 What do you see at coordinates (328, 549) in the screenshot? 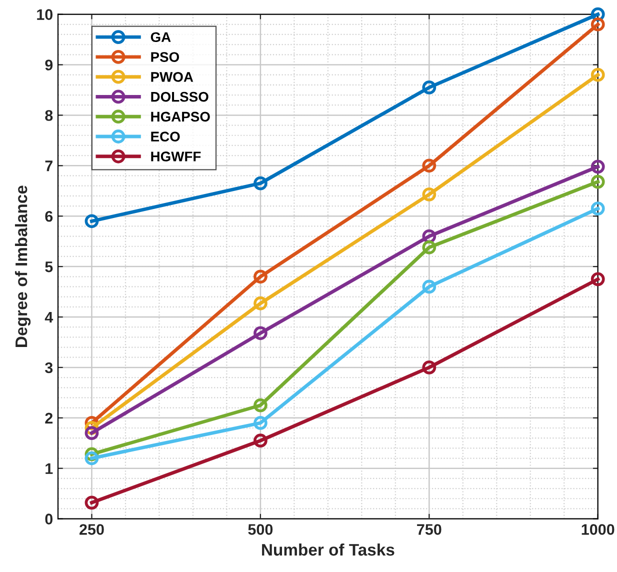
I see `x-axis-title: Number of Tasks` at bounding box center [328, 549].